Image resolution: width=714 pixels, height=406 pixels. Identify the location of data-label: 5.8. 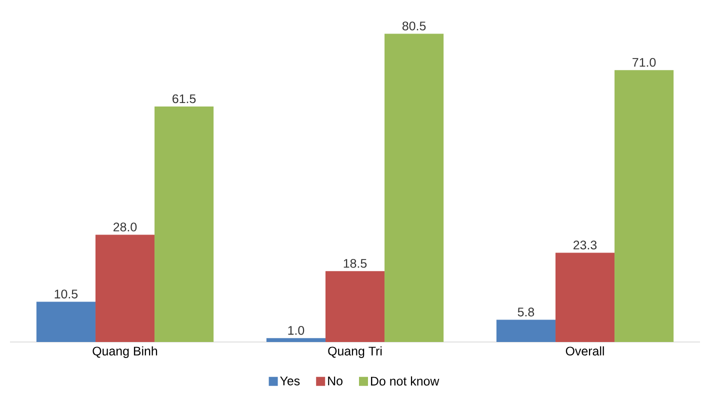
(526, 312).